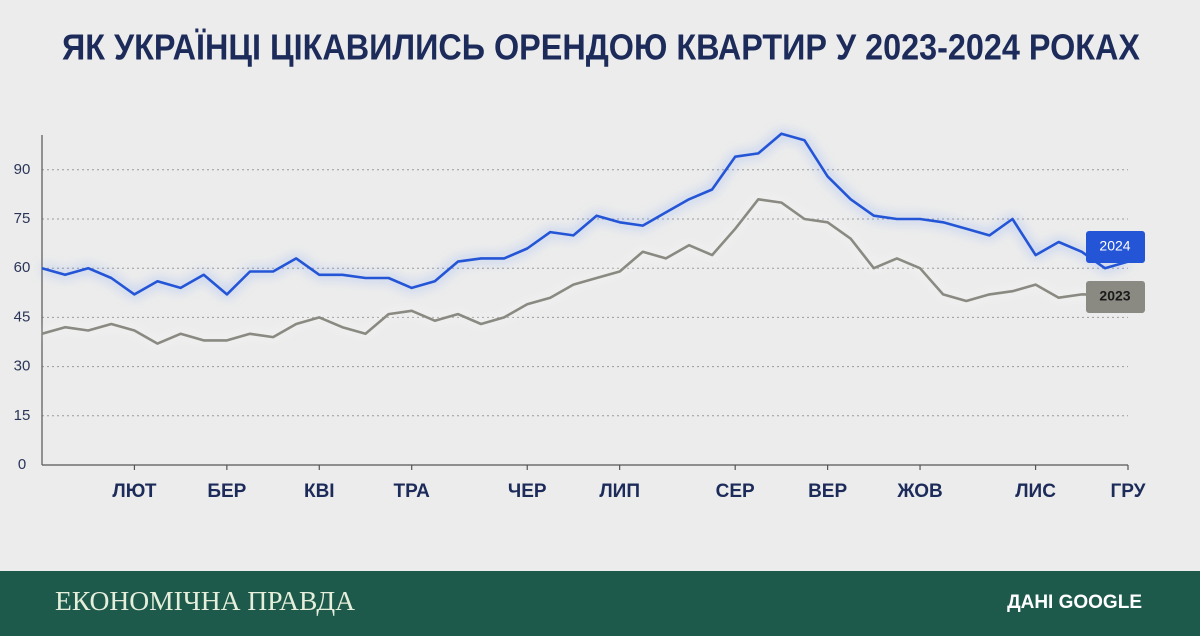 This screenshot has width=1200, height=636. I want to click on x-tick-label: ТРА, so click(412, 491).